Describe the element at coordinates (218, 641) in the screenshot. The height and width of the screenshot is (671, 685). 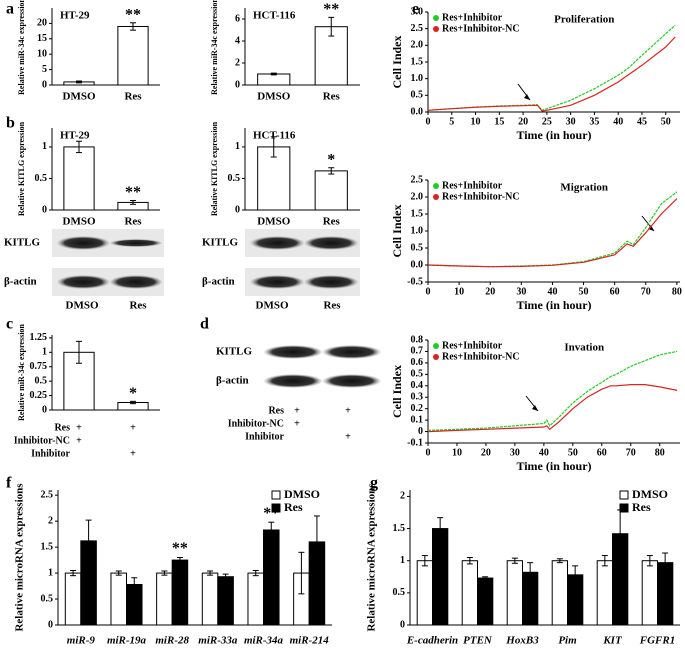
I see `x-tick-label: miR-33a` at that location.